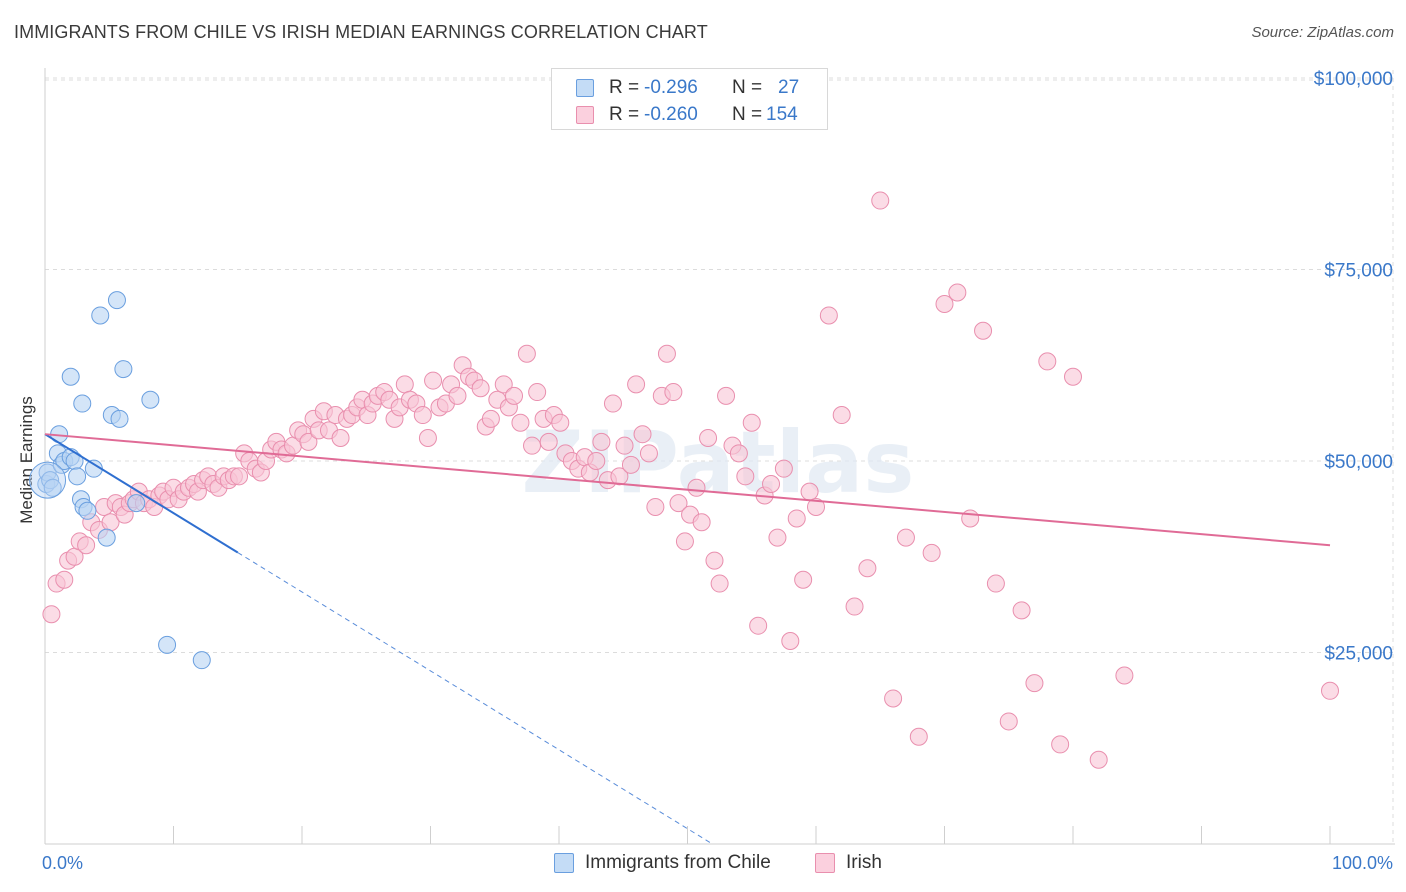 Image resolution: width=1406 pixels, height=892 pixels. Describe the element at coordinates (671, 87) in the screenshot. I see `r-value: -0.296` at that location.